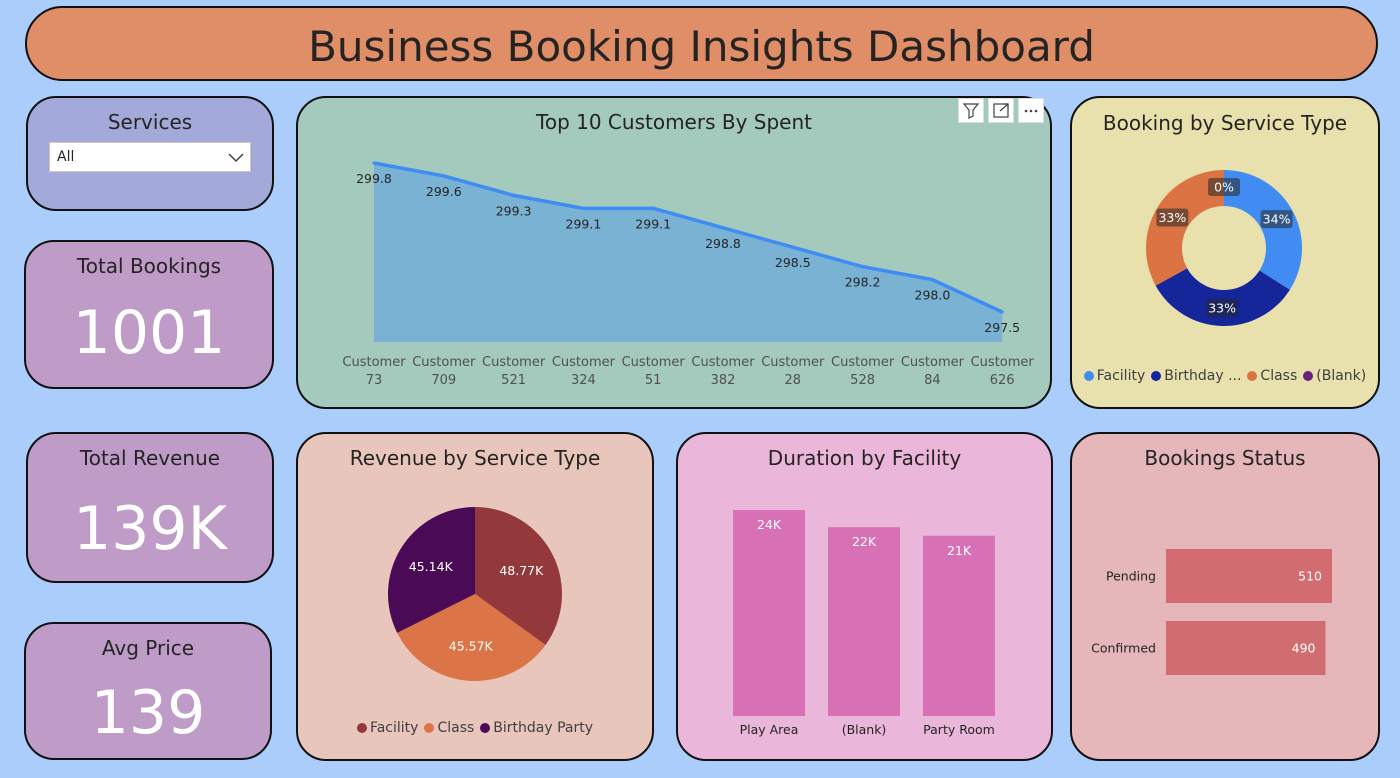 Image resolution: width=1400 pixels, height=778 pixels. What do you see at coordinates (444, 191) in the screenshot?
I see `data-label: 299.6` at bounding box center [444, 191].